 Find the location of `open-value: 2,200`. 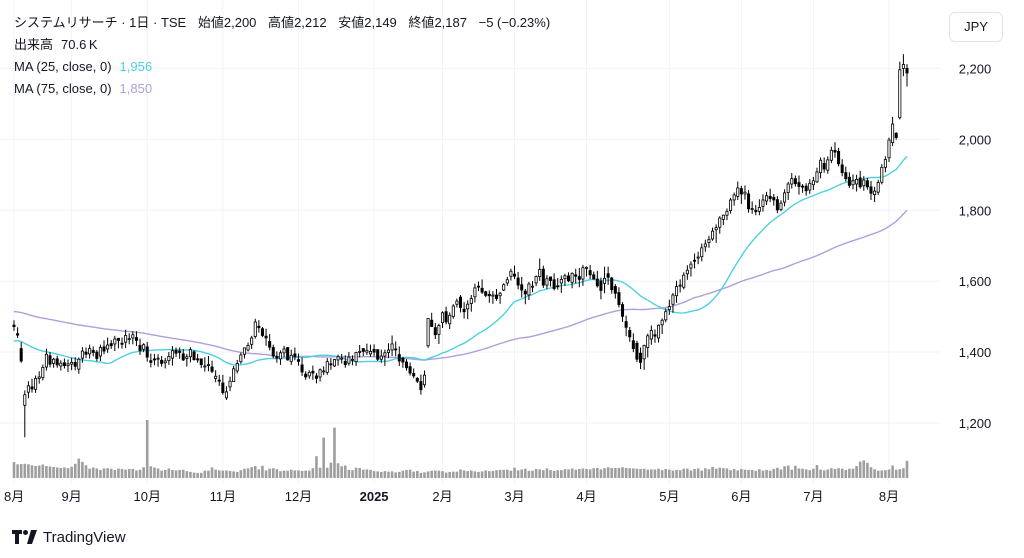

open-value: 2,200 is located at coordinates (240, 22).